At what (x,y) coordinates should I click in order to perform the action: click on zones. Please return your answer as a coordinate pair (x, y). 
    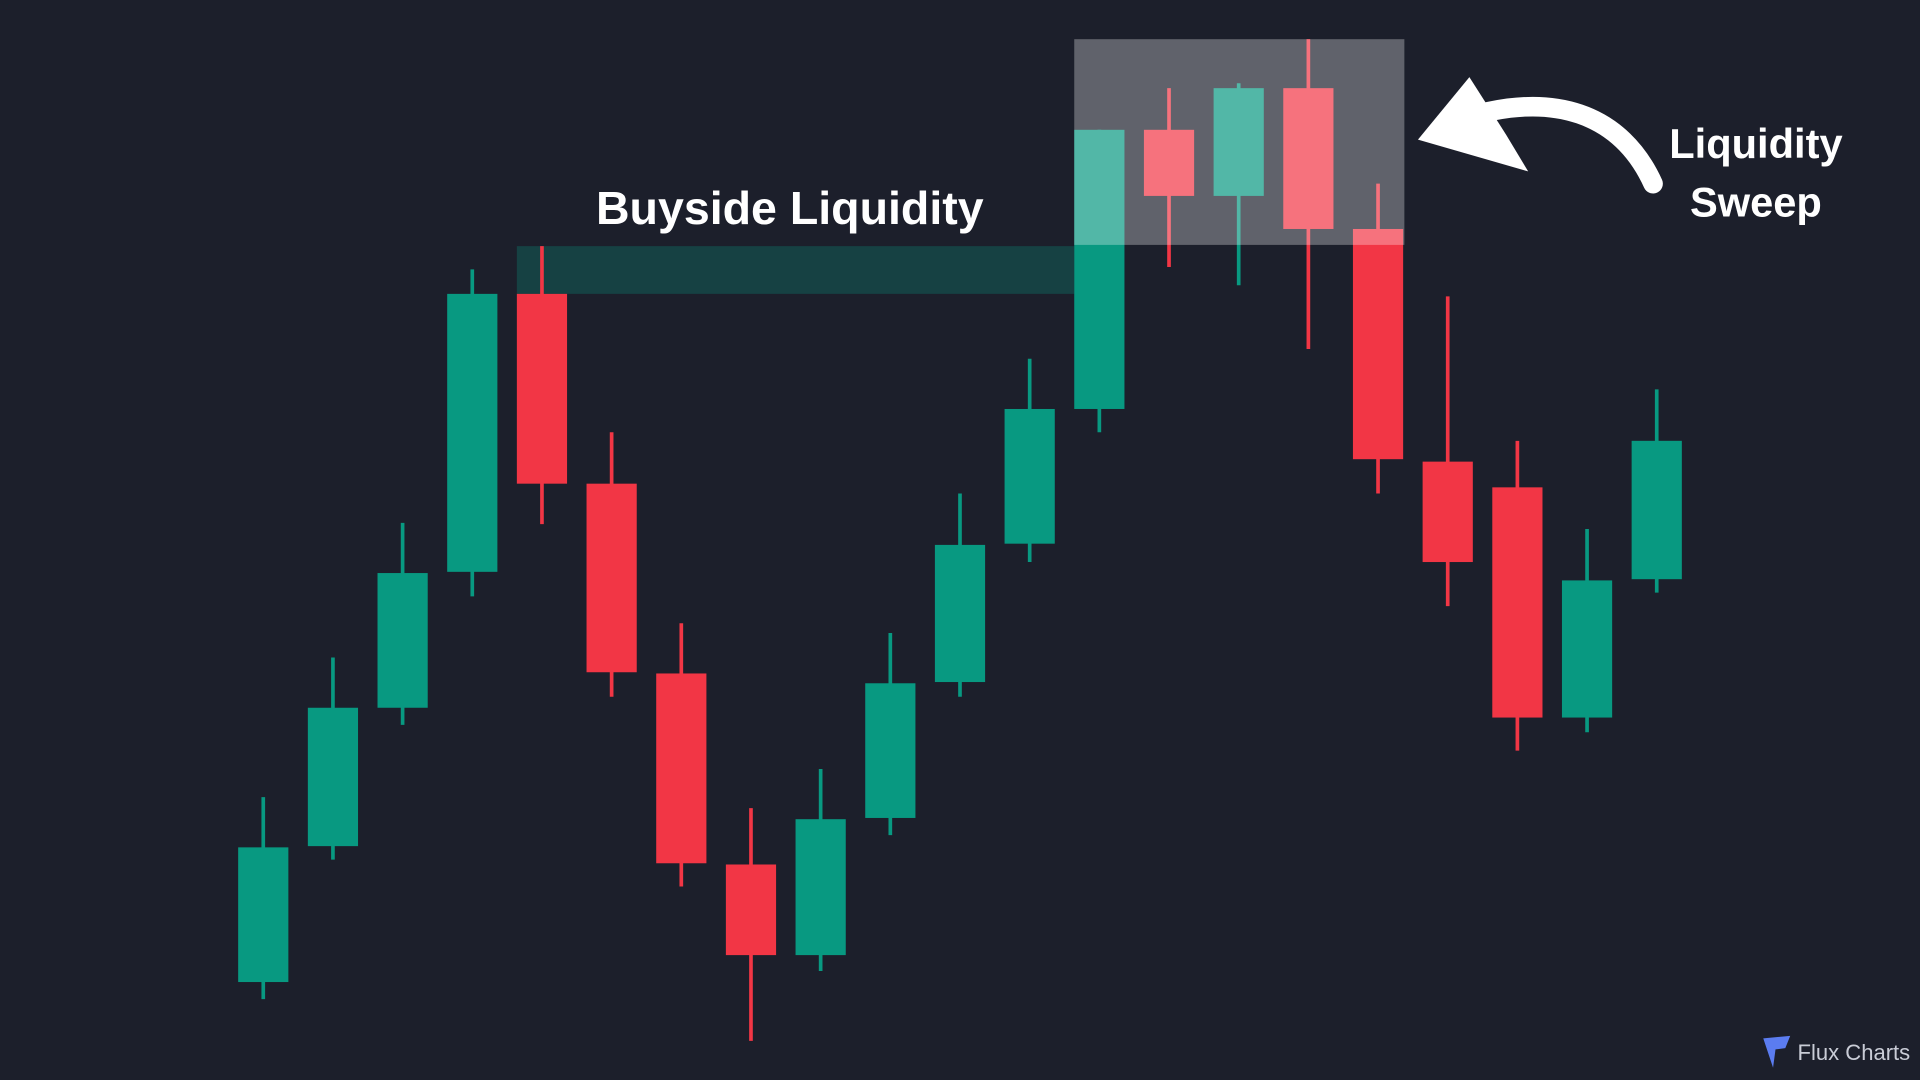
    Looking at the image, I should click on (795, 270).